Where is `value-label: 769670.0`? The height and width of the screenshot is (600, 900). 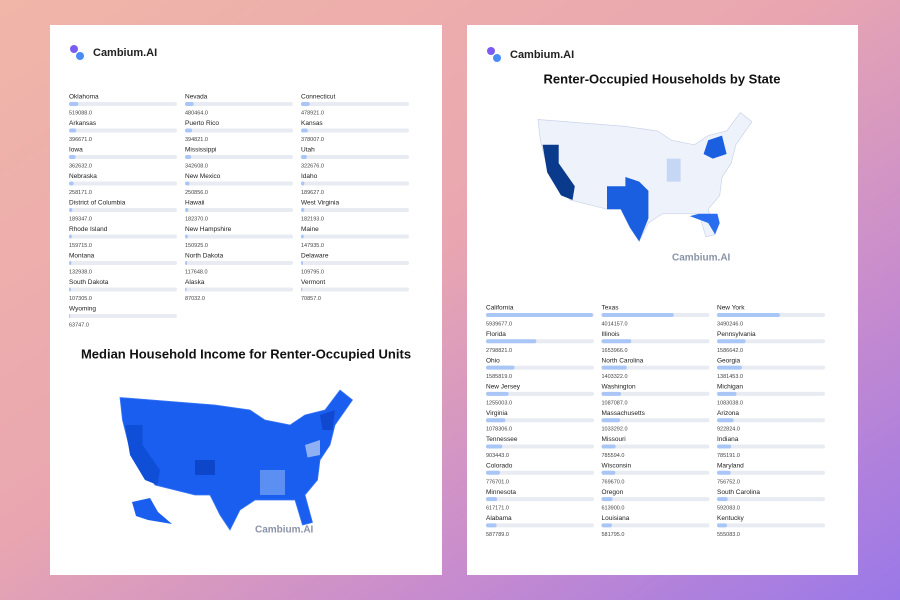 value-label: 769670.0 is located at coordinates (613, 482).